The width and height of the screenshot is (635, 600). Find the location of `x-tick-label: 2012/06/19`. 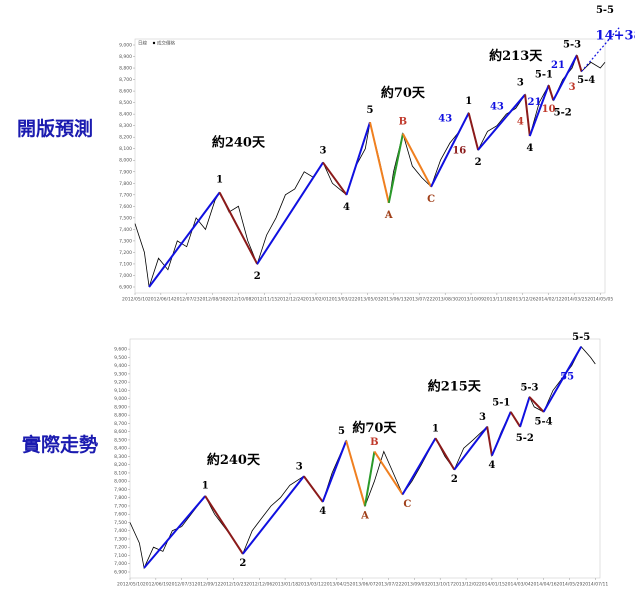

x-tick-label: 2012/06/19 is located at coordinates (156, 585).